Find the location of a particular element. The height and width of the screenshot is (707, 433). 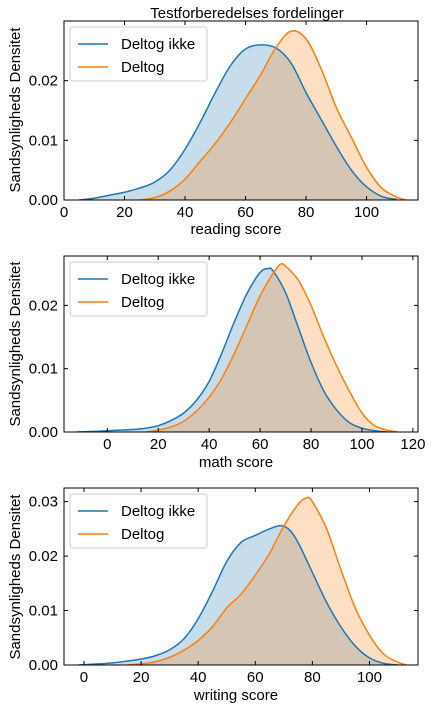

x-tick-label: 120 is located at coordinates (412, 444).